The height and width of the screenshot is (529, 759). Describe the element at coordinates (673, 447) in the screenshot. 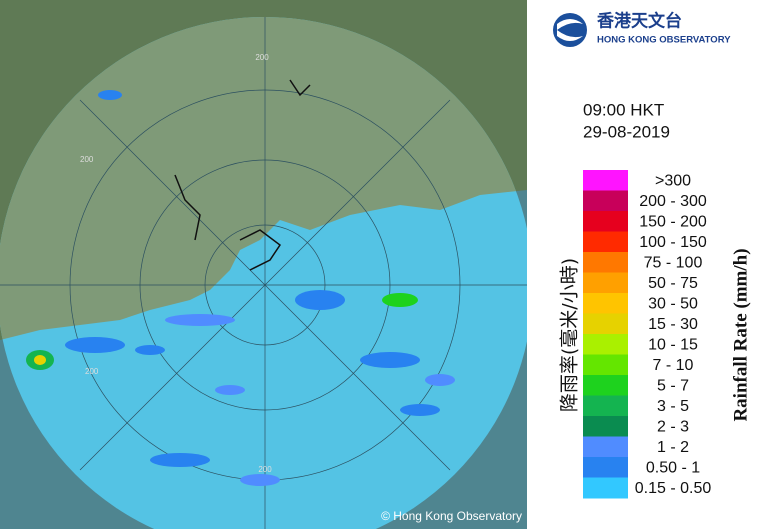

I see `legend-label: 1 - 2` at that location.